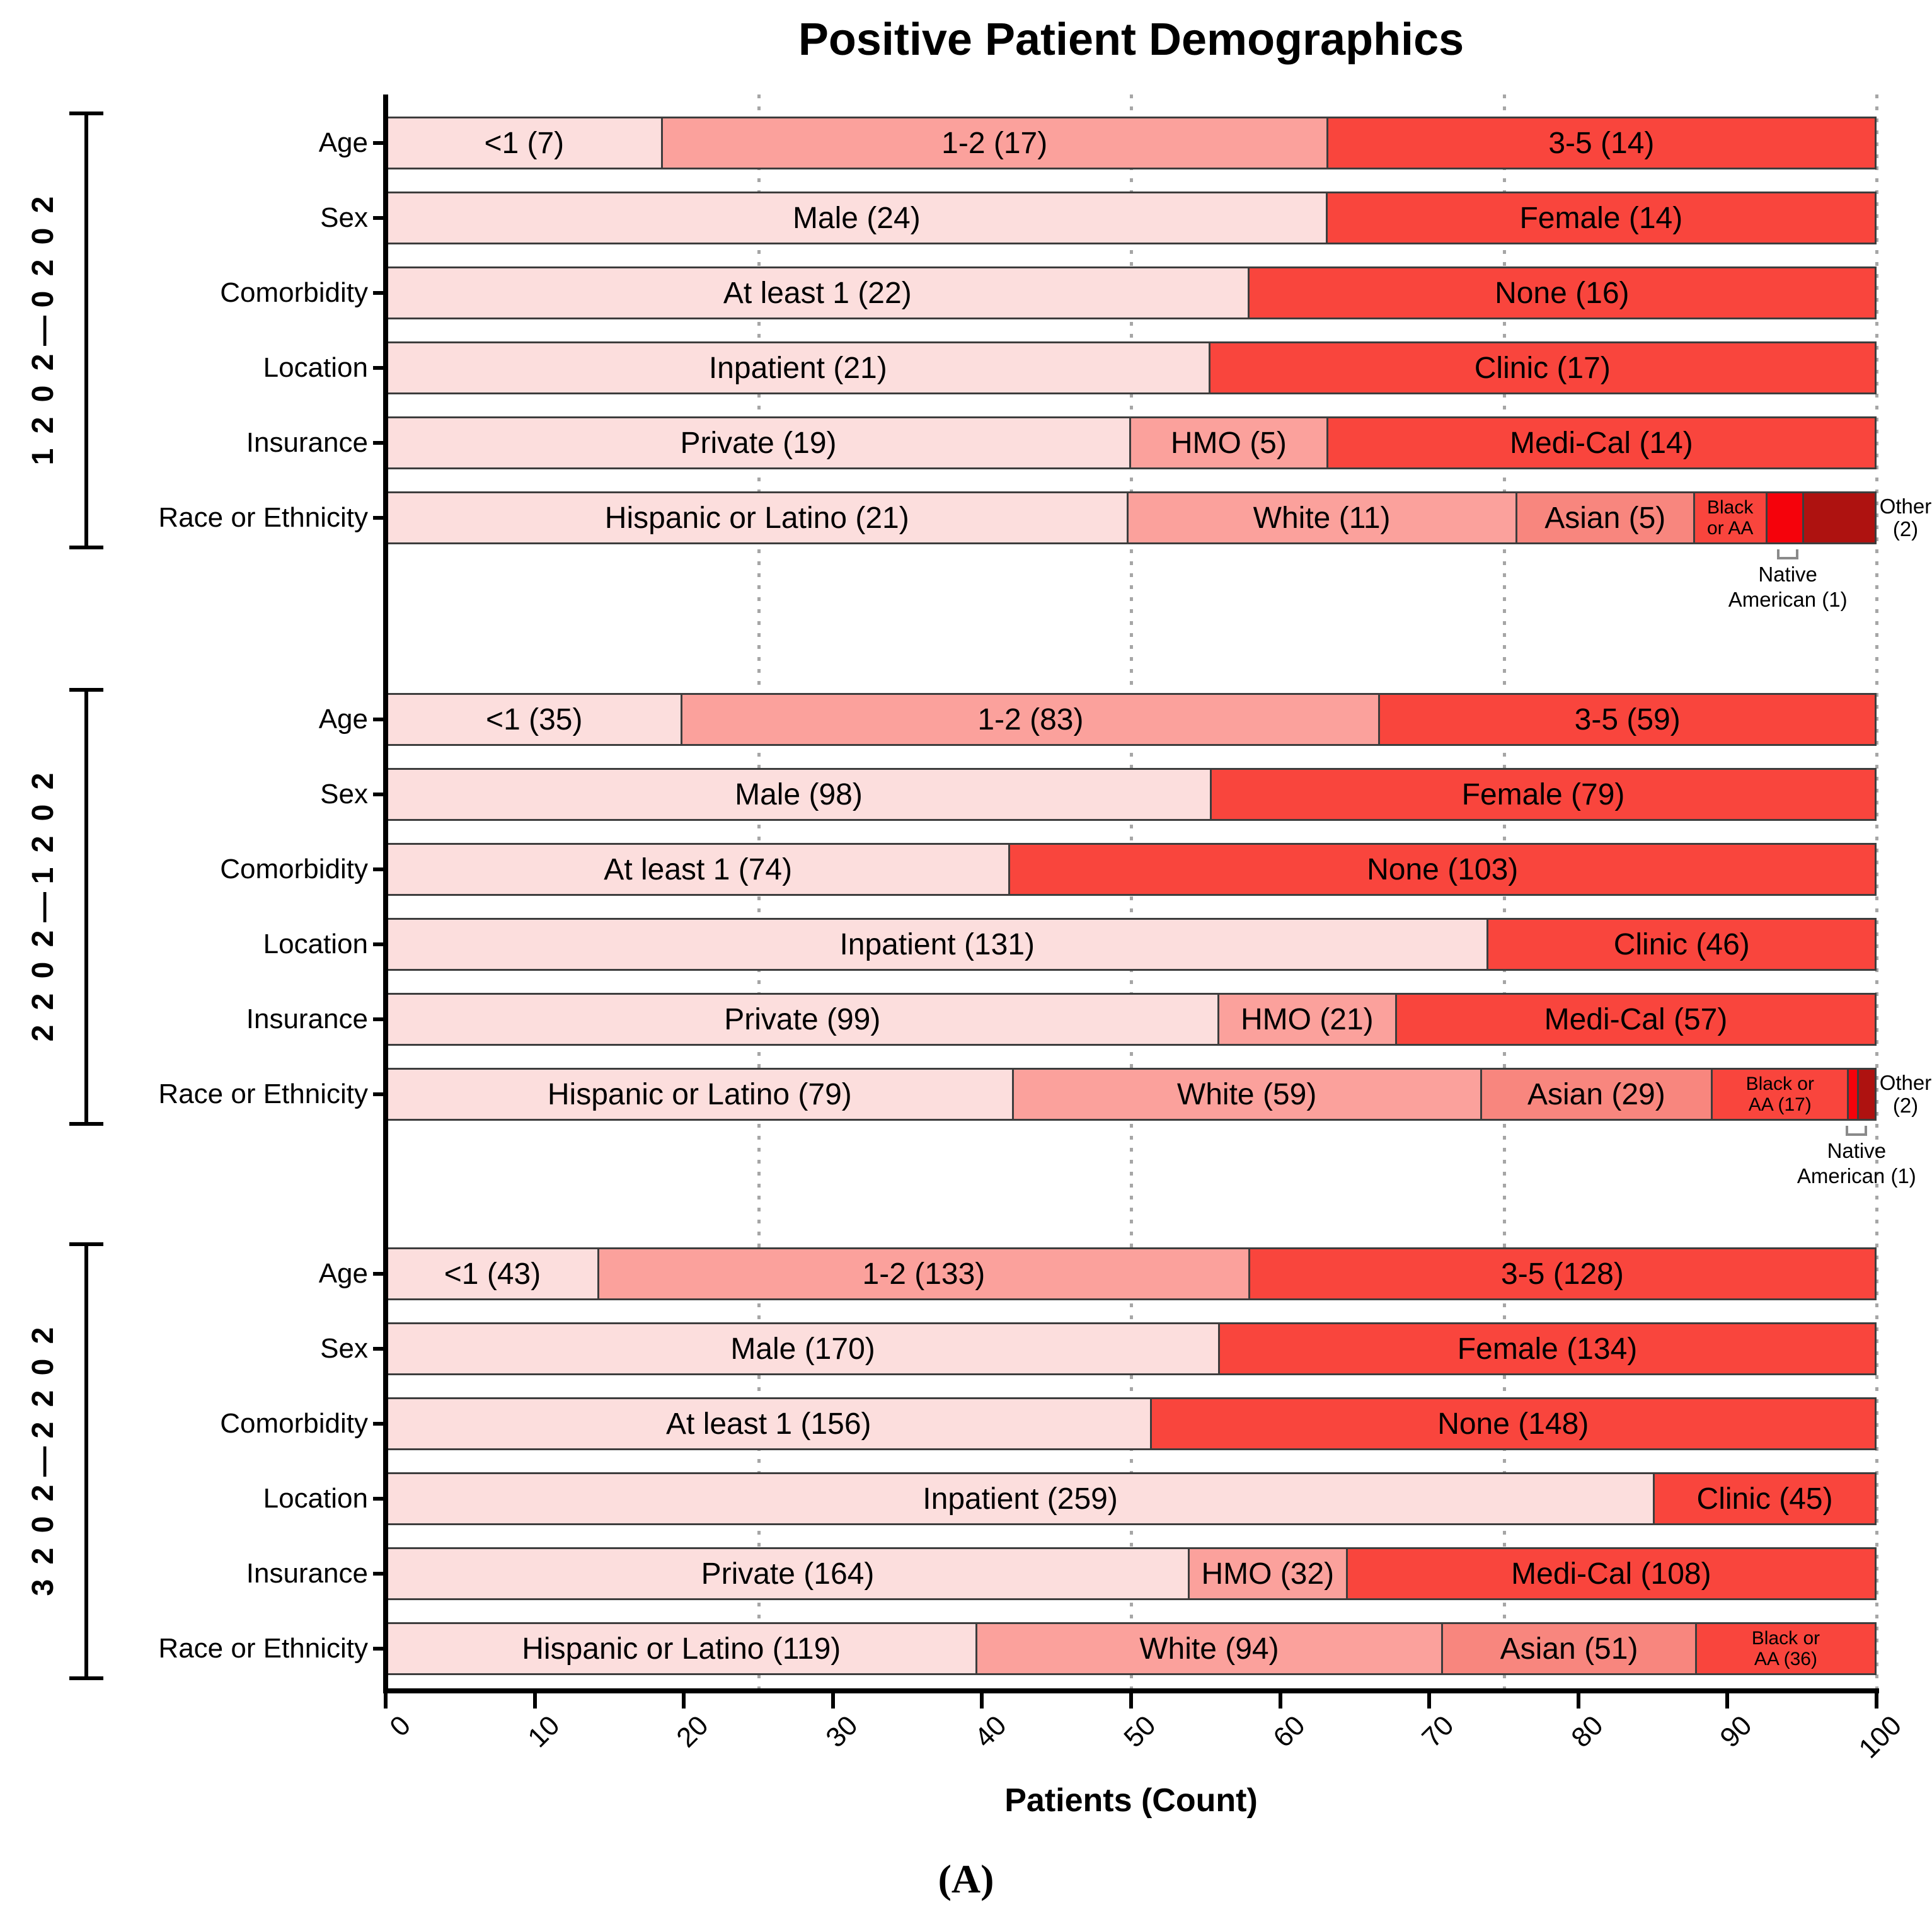  Describe the element at coordinates (1634, 1020) in the screenshot. I see `bar-segment: Medi-Cal (57)` at that location.